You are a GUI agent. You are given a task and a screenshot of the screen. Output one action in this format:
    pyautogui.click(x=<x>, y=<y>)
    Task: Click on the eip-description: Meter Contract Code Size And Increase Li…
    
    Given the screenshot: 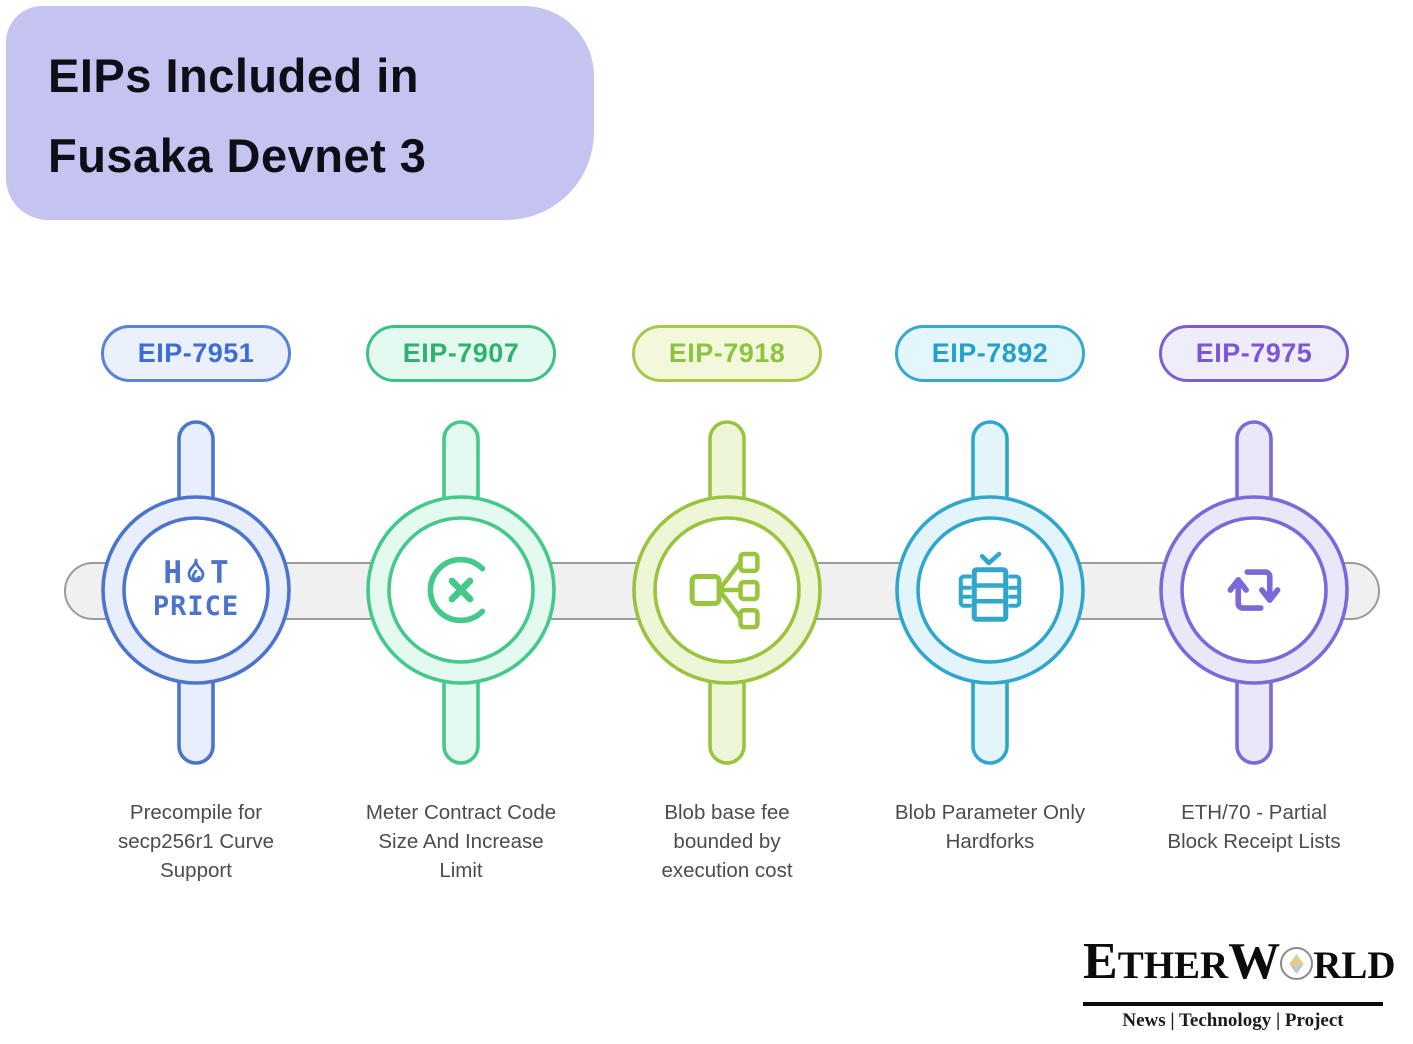 What is the action you would take?
    pyautogui.click(x=461, y=841)
    